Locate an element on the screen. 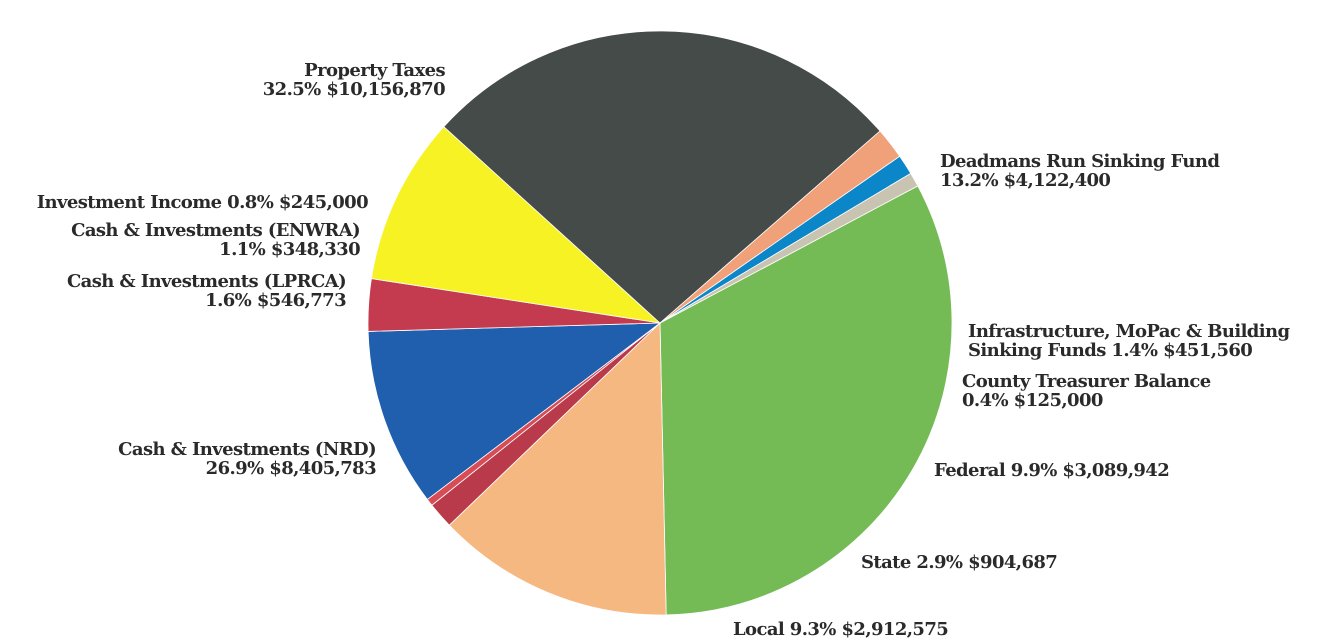 Image resolution: width=1319 pixels, height=642 pixels. label-property-taxes: Property Taxes 32.5% $10,156,870 is located at coordinates (354, 80).